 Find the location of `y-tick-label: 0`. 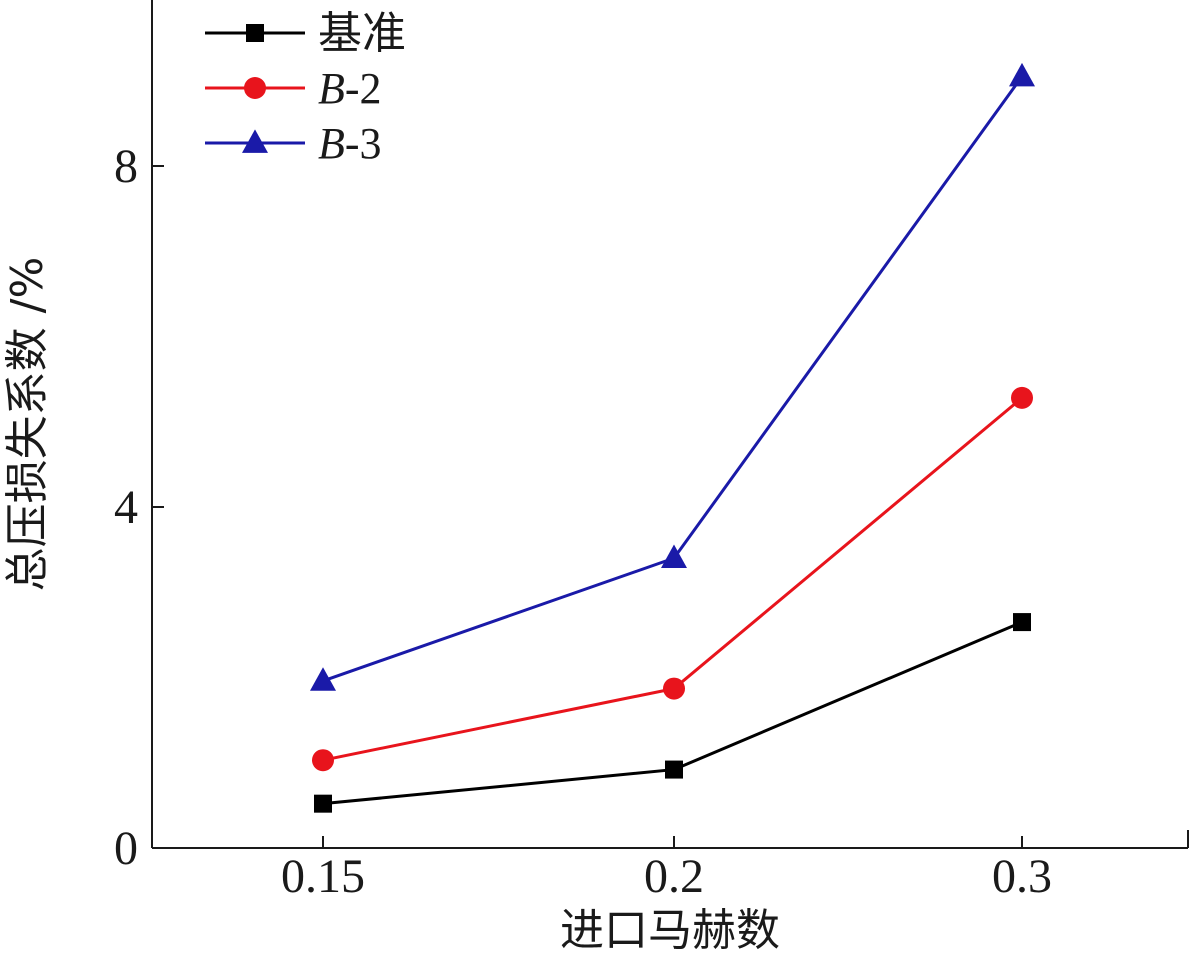

y-tick-label: 0 is located at coordinates (126, 848).